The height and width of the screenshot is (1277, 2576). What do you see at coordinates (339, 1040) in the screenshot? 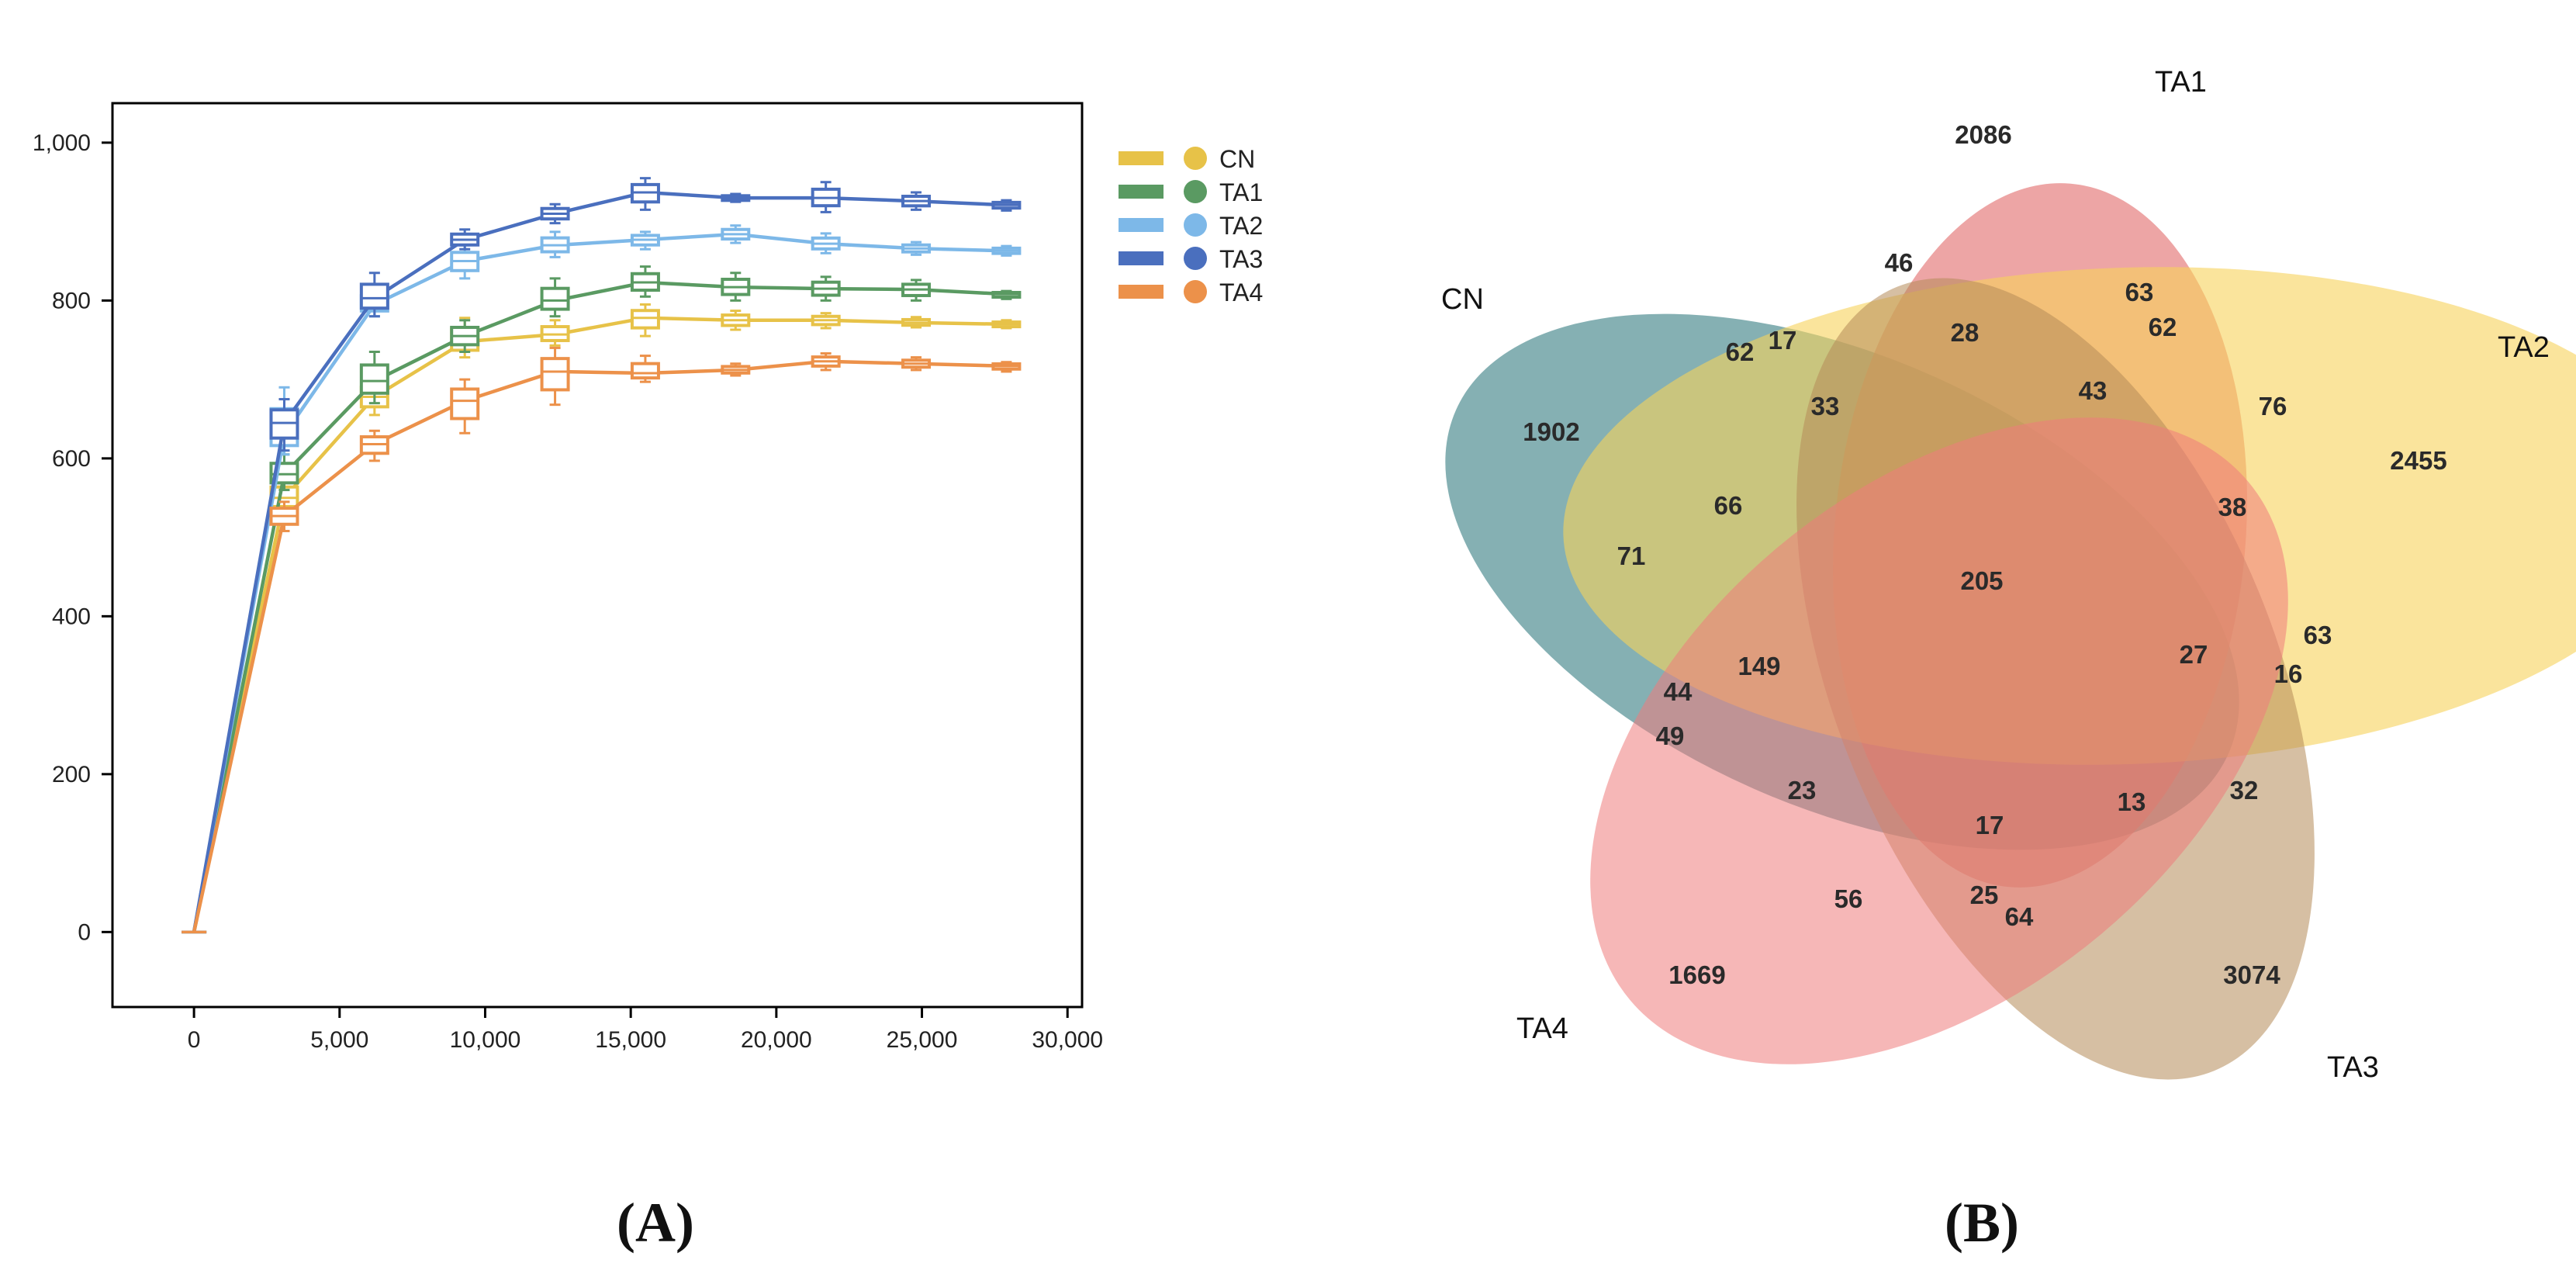
I see `x-tick-label: 5,000` at bounding box center [339, 1040].